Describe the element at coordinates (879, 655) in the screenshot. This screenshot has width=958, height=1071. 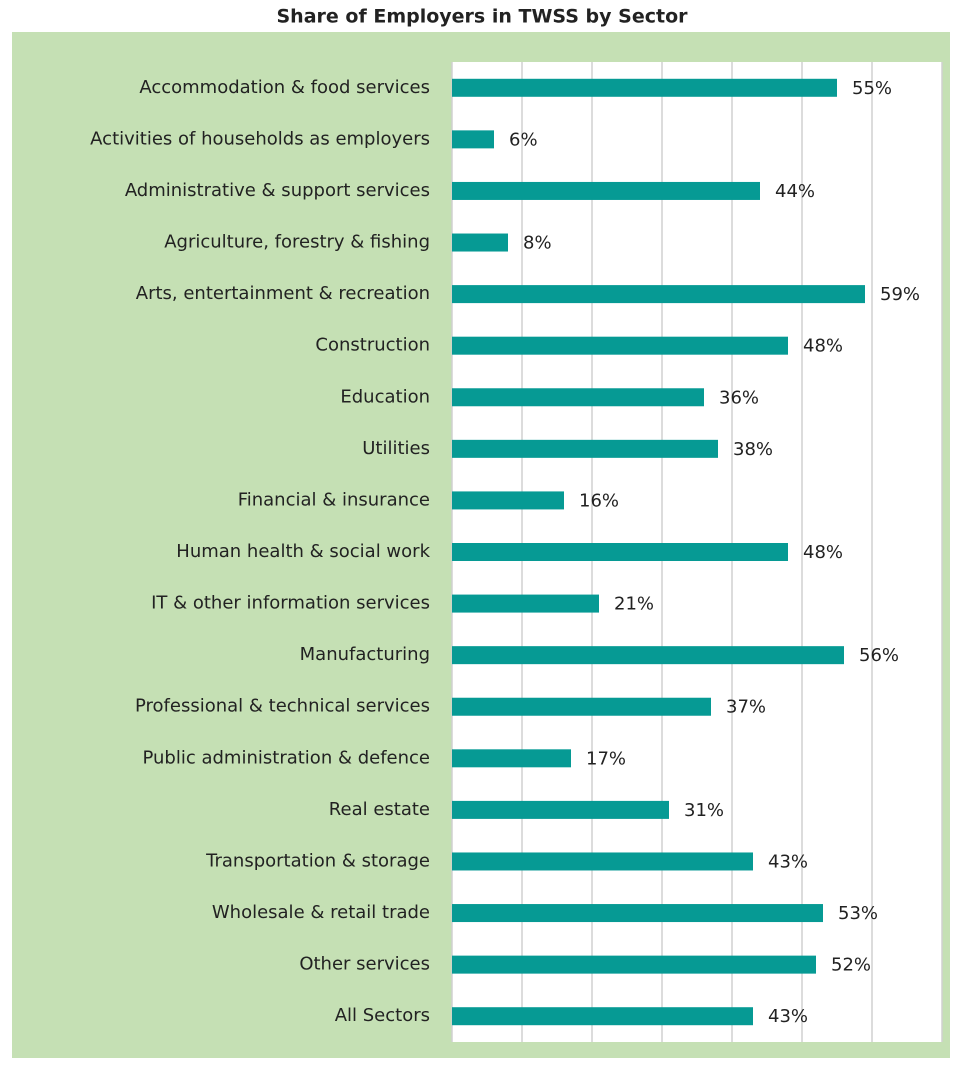
I see `value-label: 56%` at that location.